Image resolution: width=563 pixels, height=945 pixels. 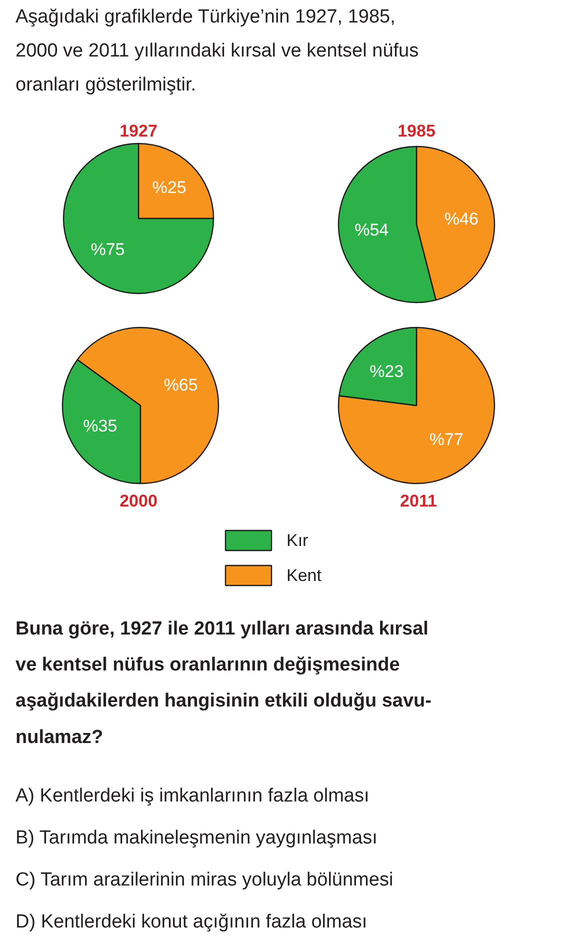 I want to click on legend-label: Kır, so click(x=297, y=540).